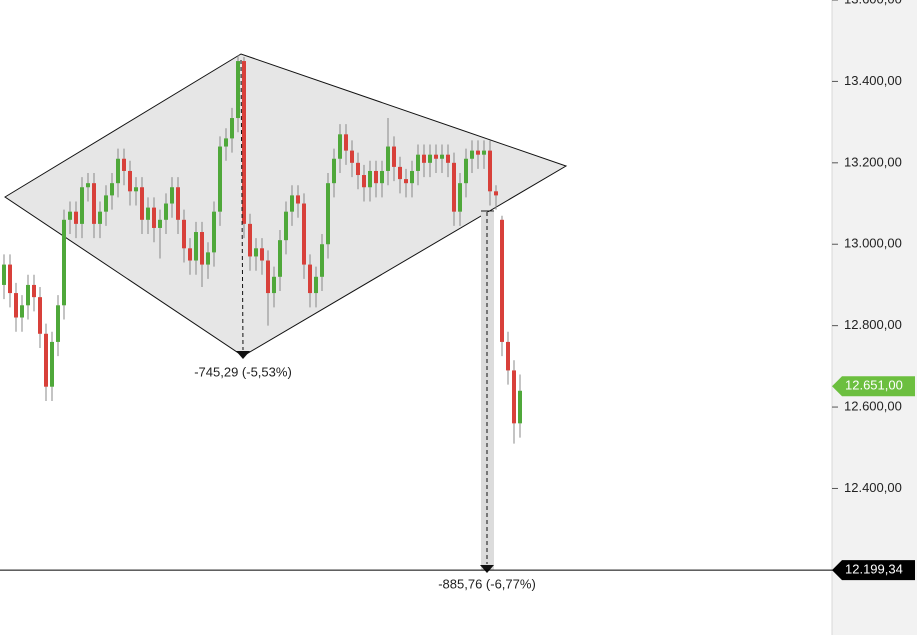 The image size is (917, 635). Describe the element at coordinates (873, 243) in the screenshot. I see `y-tick-label: 13.000,00` at that location.